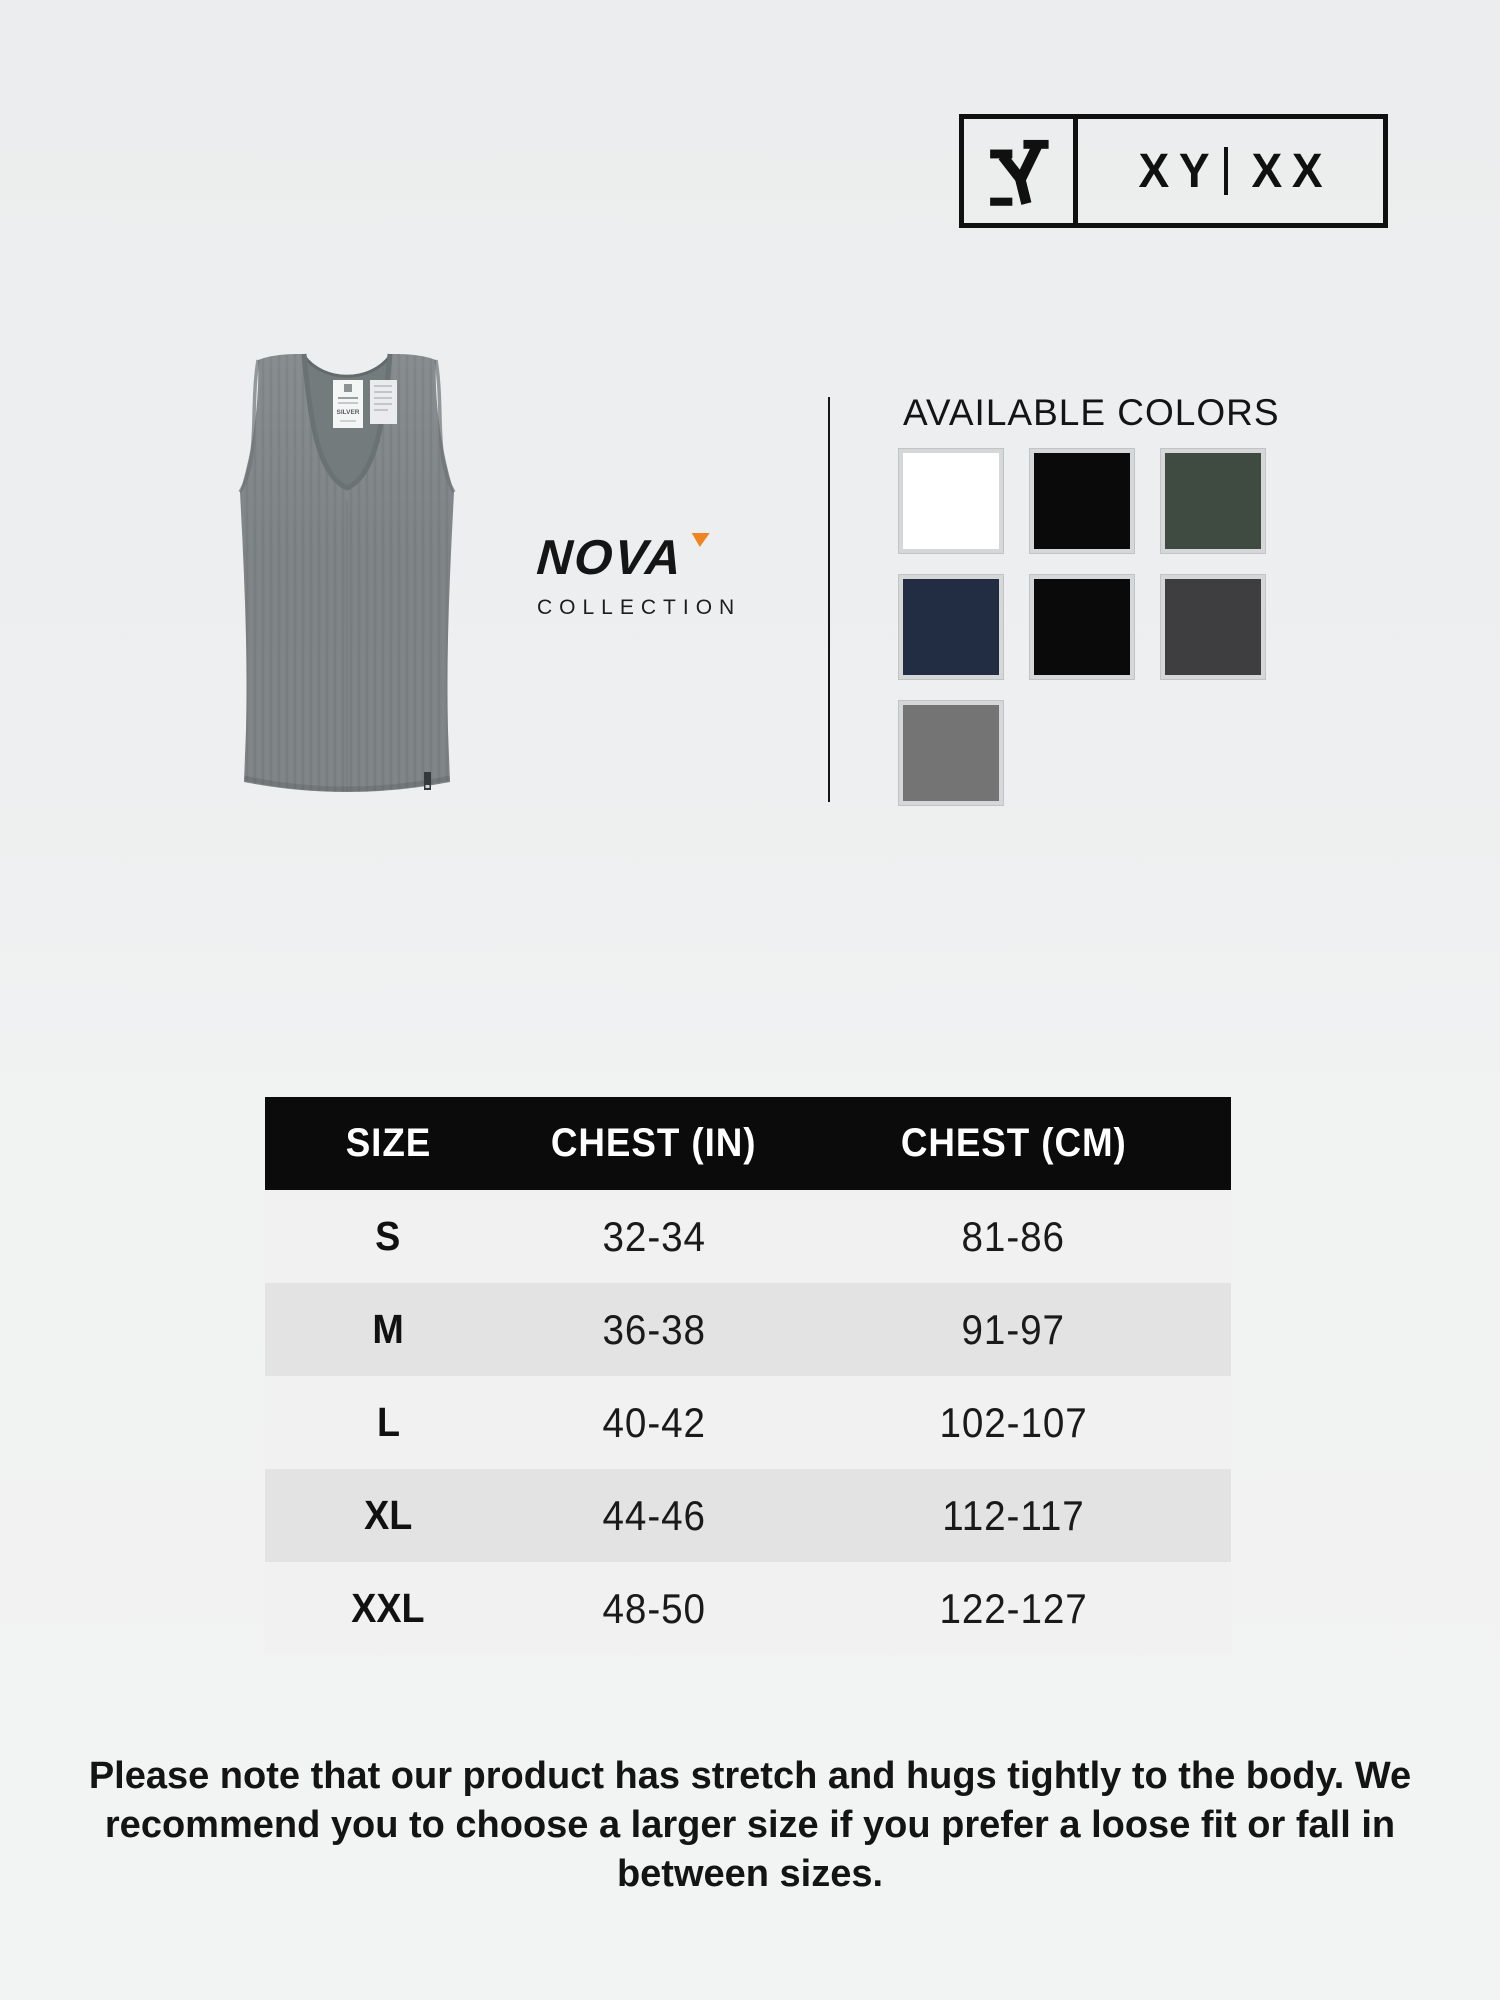 This screenshot has height=2000, width=1500. What do you see at coordinates (1213, 501) in the screenshot?
I see `color-swatch-olive-green` at bounding box center [1213, 501].